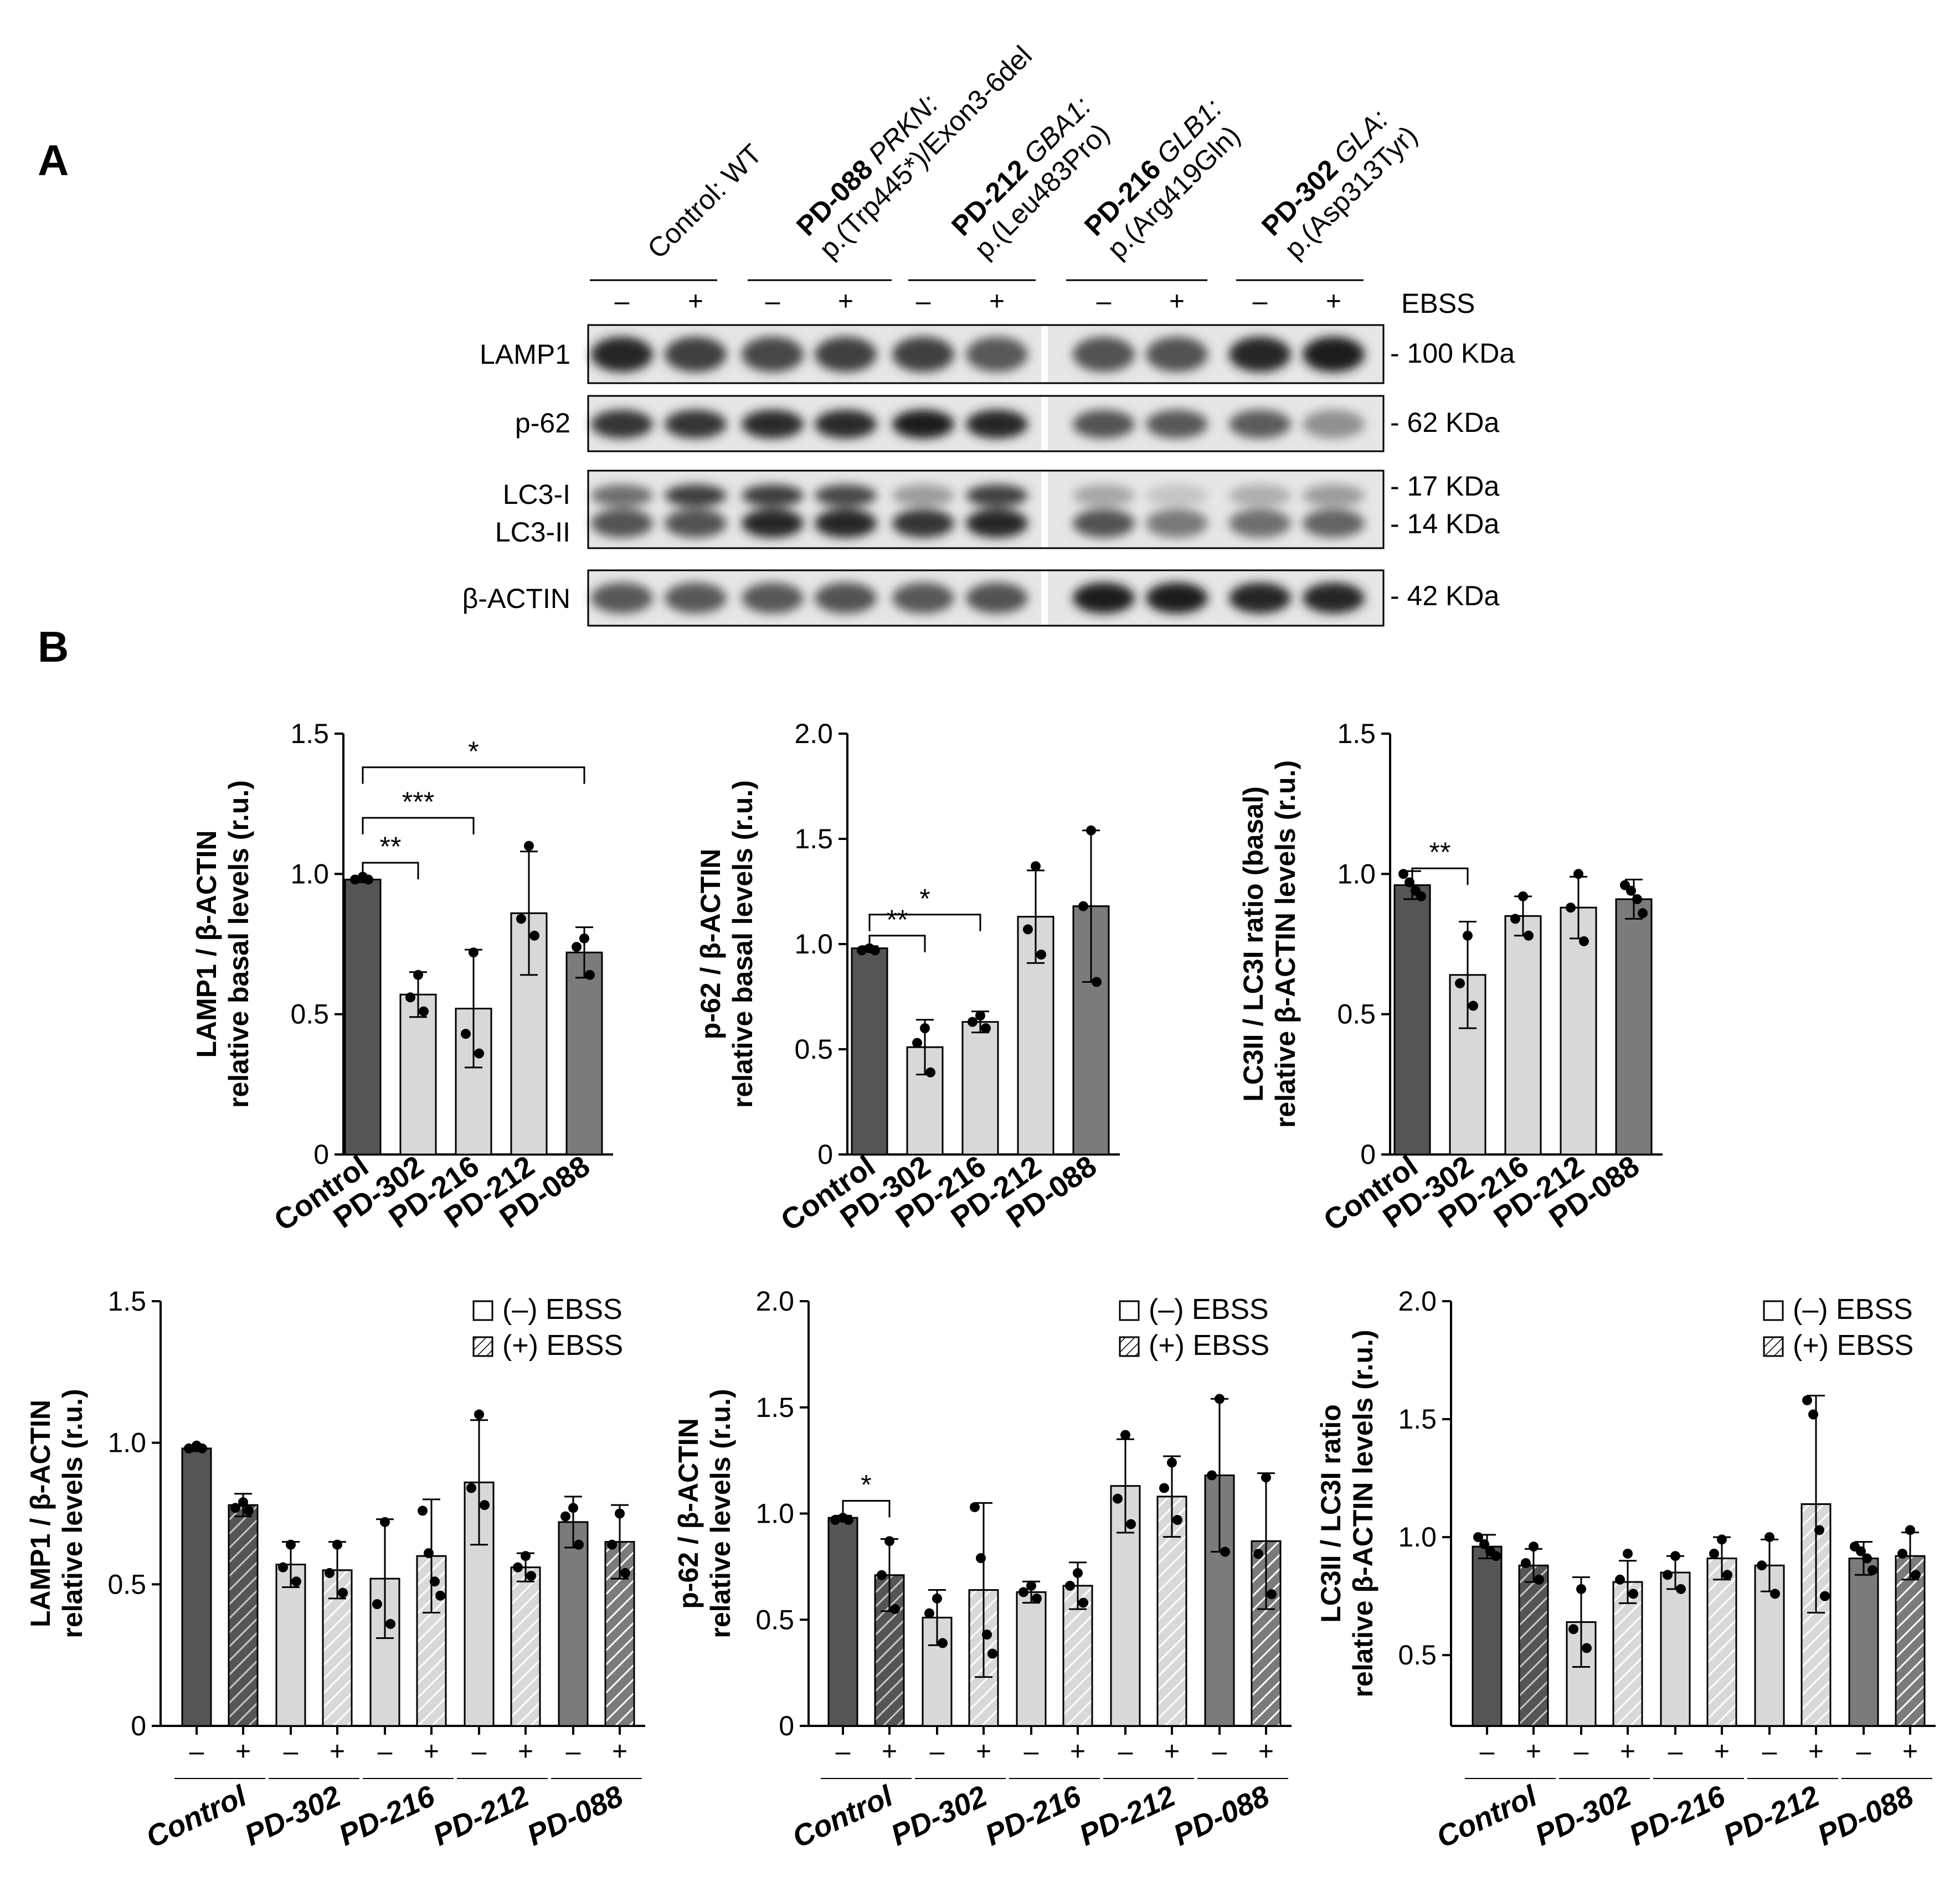 Image resolution: width=1960 pixels, height=1892 pixels. Describe the element at coordinates (1417, 1656) in the screenshot. I see `y-tick-label: 0.5` at that location.